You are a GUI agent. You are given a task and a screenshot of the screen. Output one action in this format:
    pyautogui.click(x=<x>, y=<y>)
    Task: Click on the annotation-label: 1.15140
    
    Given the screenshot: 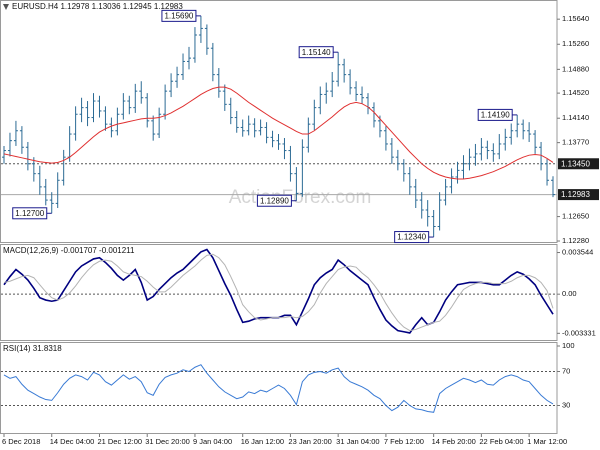 What is the action you would take?
    pyautogui.click(x=316, y=52)
    